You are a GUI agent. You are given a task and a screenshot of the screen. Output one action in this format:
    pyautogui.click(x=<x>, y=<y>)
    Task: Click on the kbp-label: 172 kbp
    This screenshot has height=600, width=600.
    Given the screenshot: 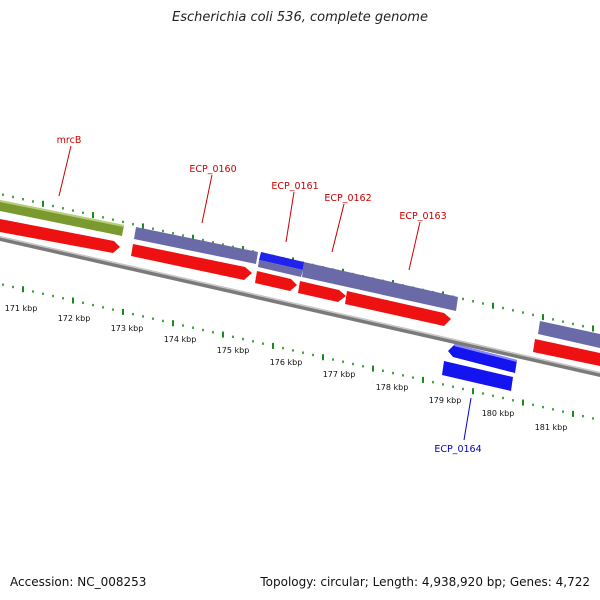 What is the action you would take?
    pyautogui.click(x=74, y=318)
    